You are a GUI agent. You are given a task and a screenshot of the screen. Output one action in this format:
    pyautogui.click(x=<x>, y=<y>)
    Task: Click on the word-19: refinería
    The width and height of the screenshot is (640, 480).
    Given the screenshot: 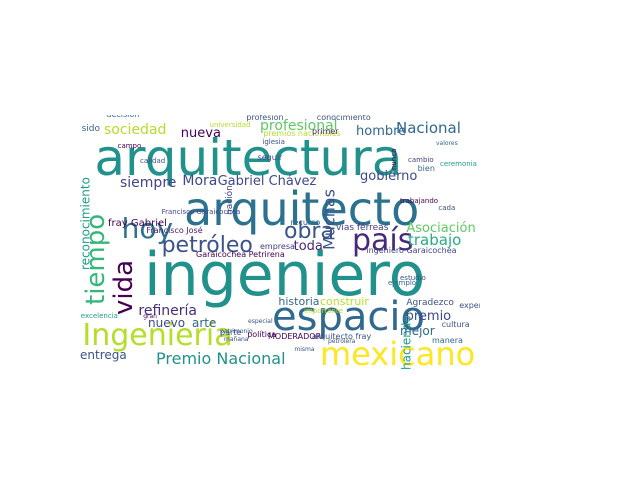 What is the action you would take?
    pyautogui.click(x=167, y=311)
    